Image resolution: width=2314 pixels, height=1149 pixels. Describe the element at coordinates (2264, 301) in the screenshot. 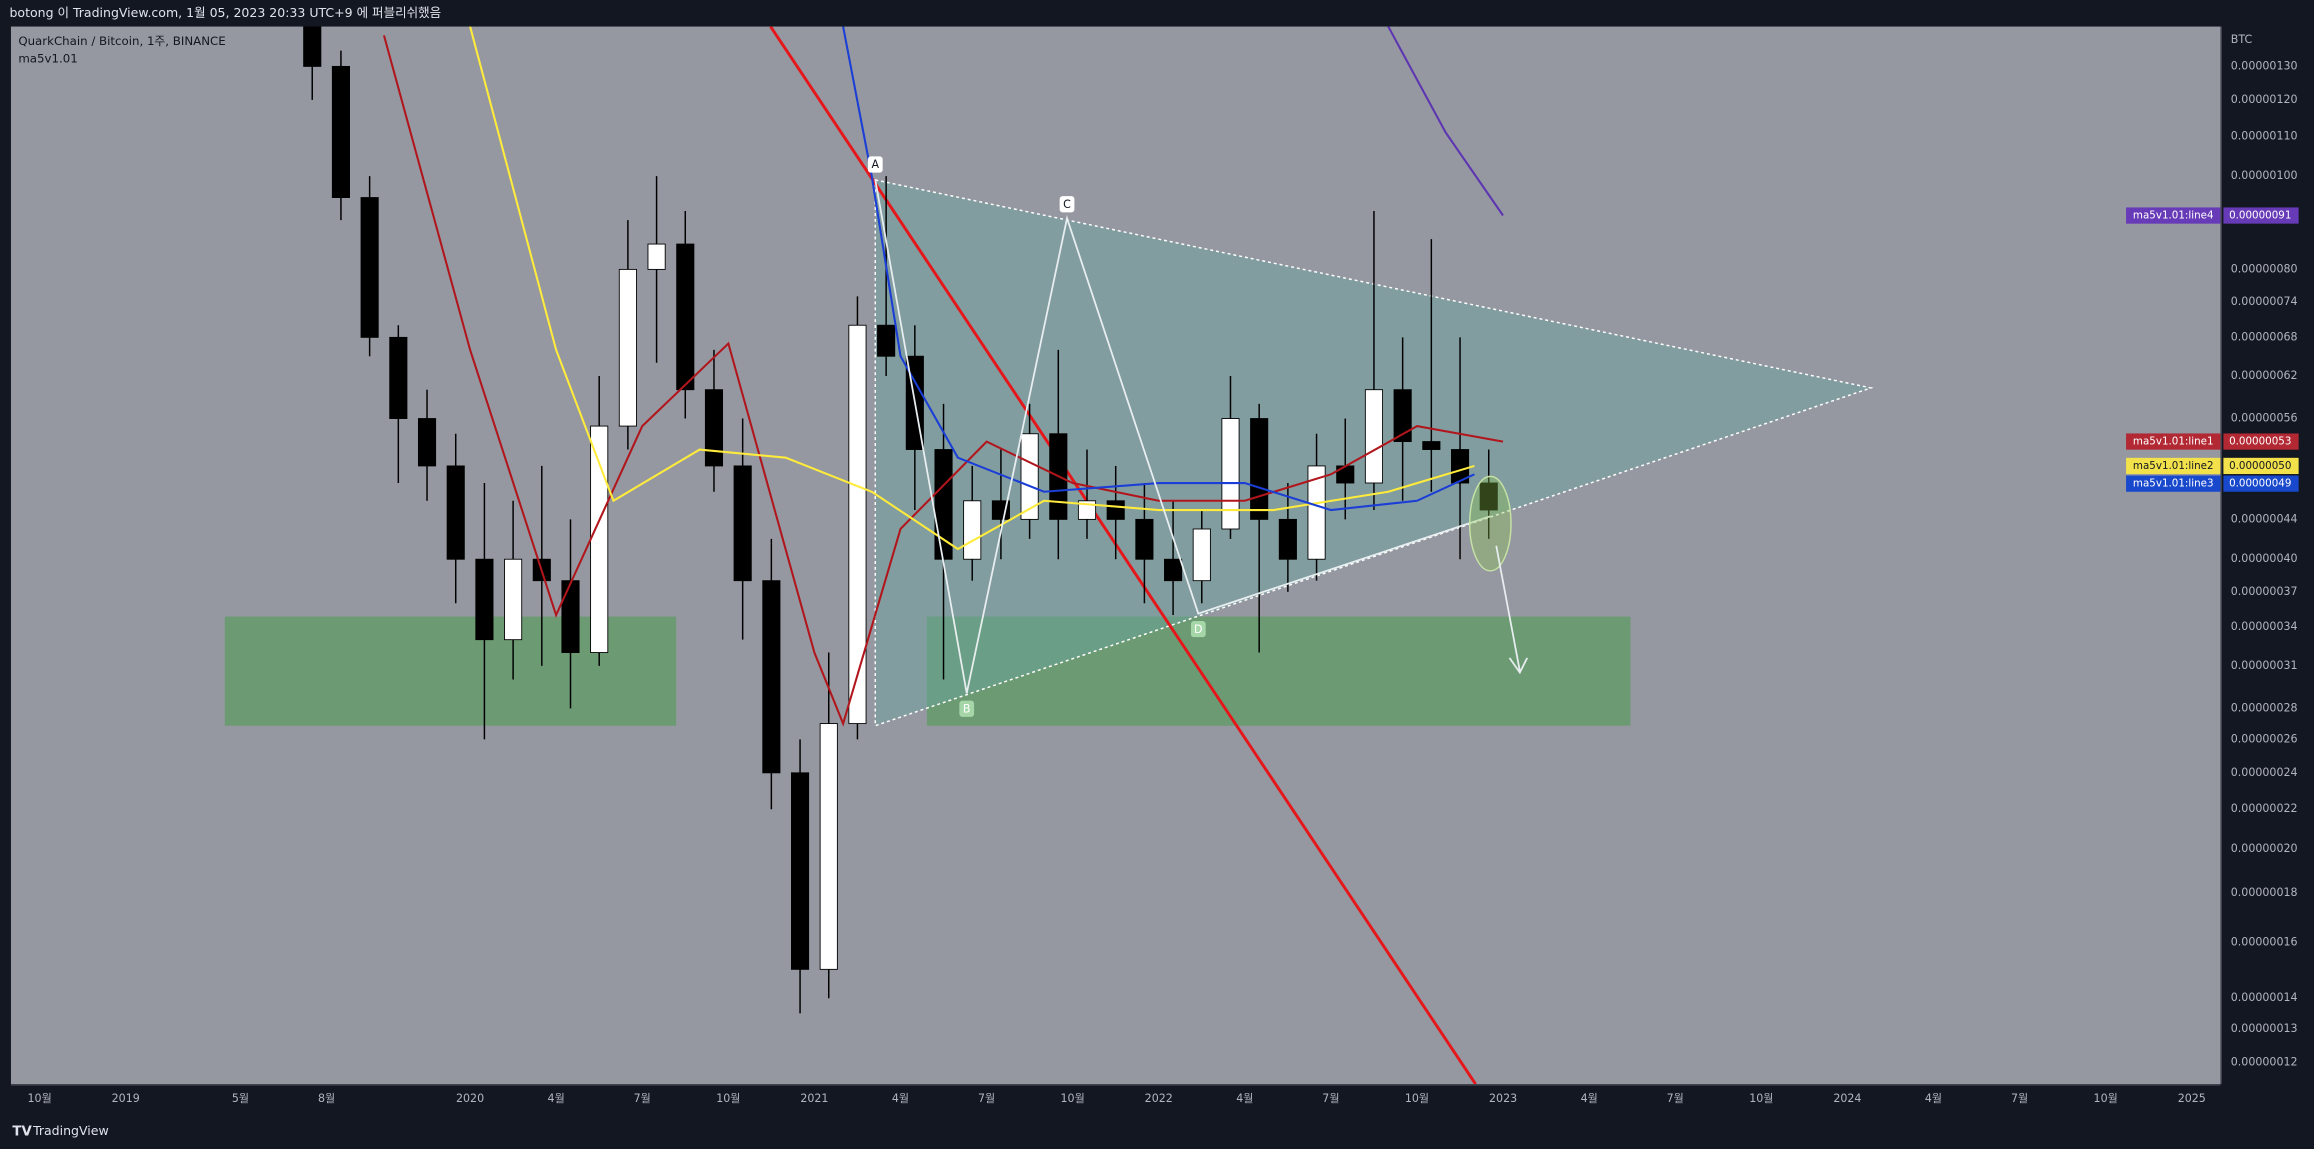

I see `y-tick-label: 0.00000074` at that location.